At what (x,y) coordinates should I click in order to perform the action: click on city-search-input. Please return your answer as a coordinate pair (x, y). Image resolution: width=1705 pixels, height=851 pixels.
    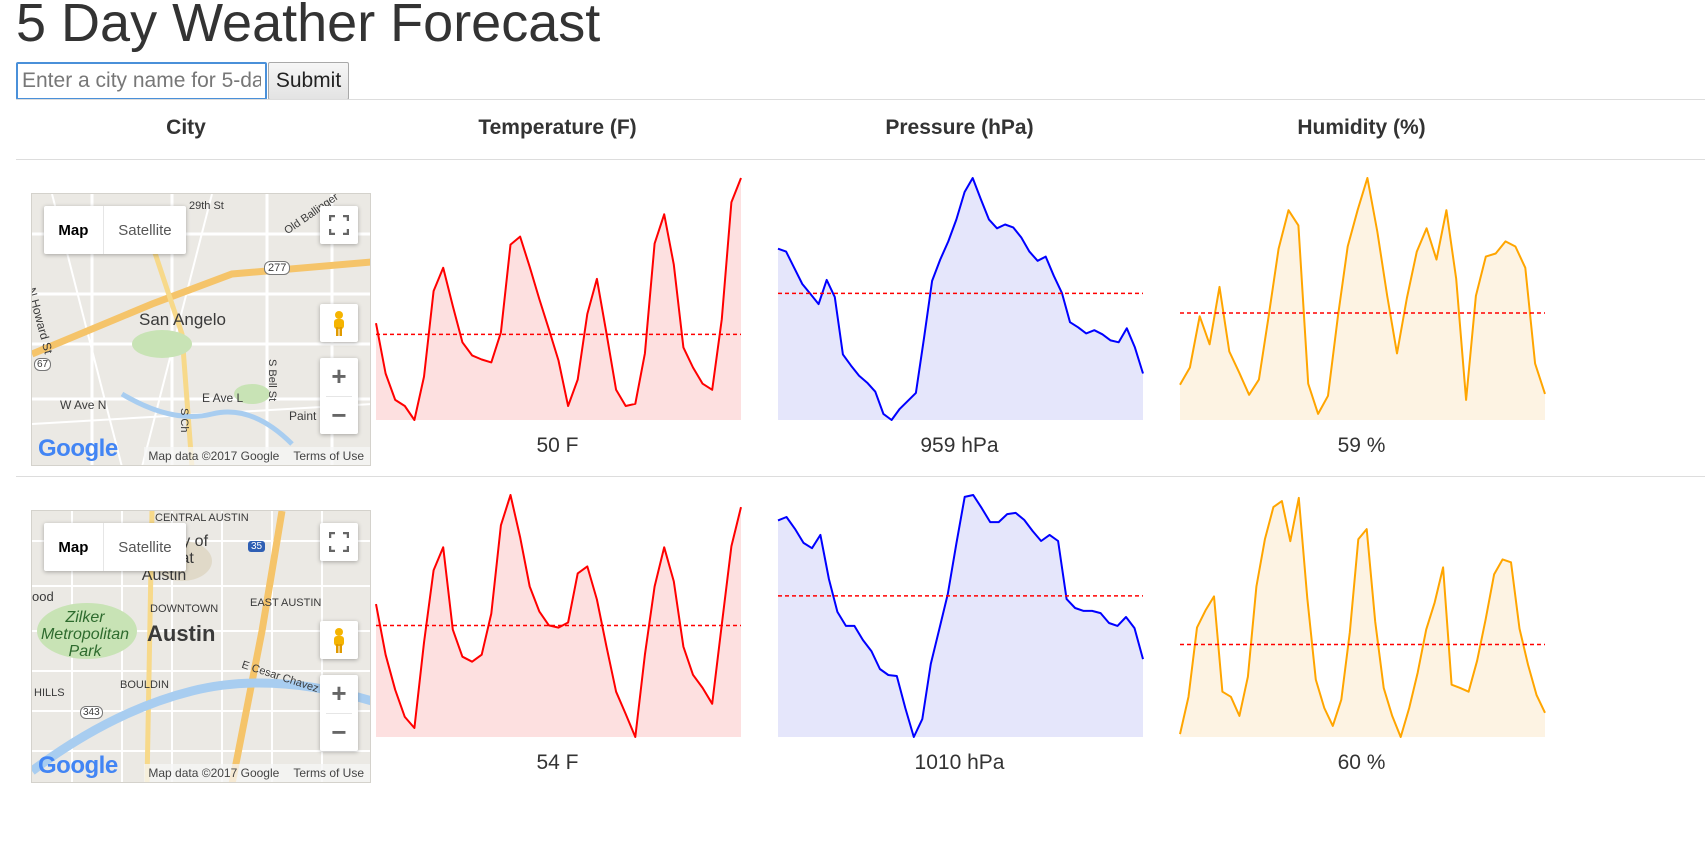
    Looking at the image, I should click on (141, 81).